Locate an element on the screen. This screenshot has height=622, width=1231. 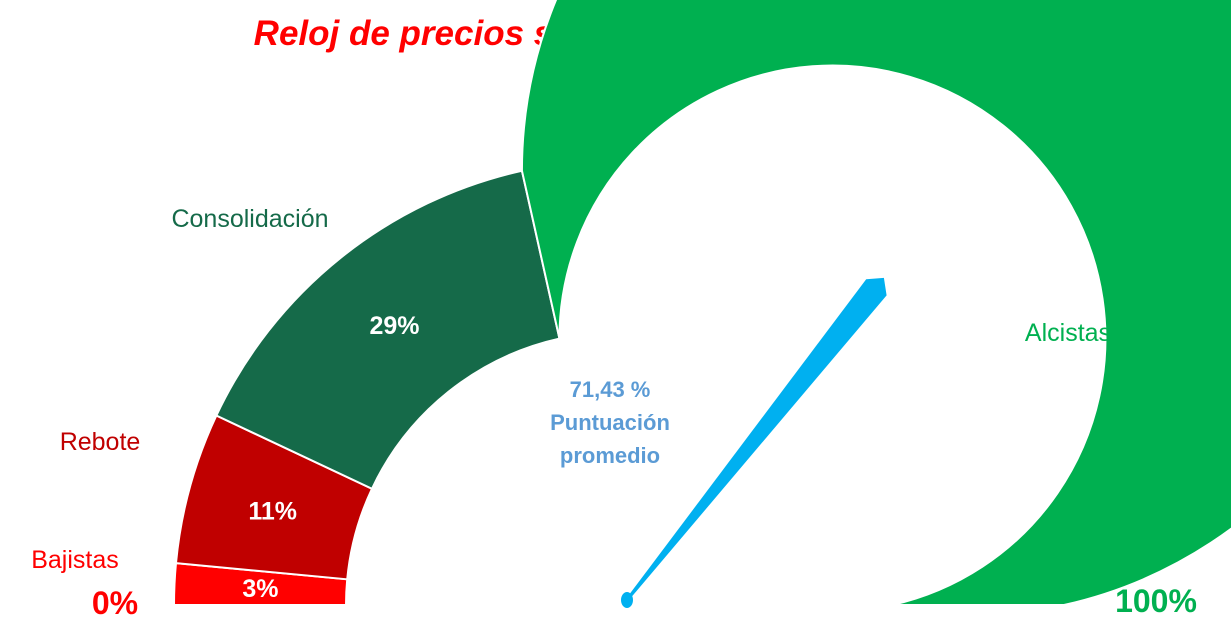
segment-name-bajistas: Bajistas is located at coordinates (75, 560).